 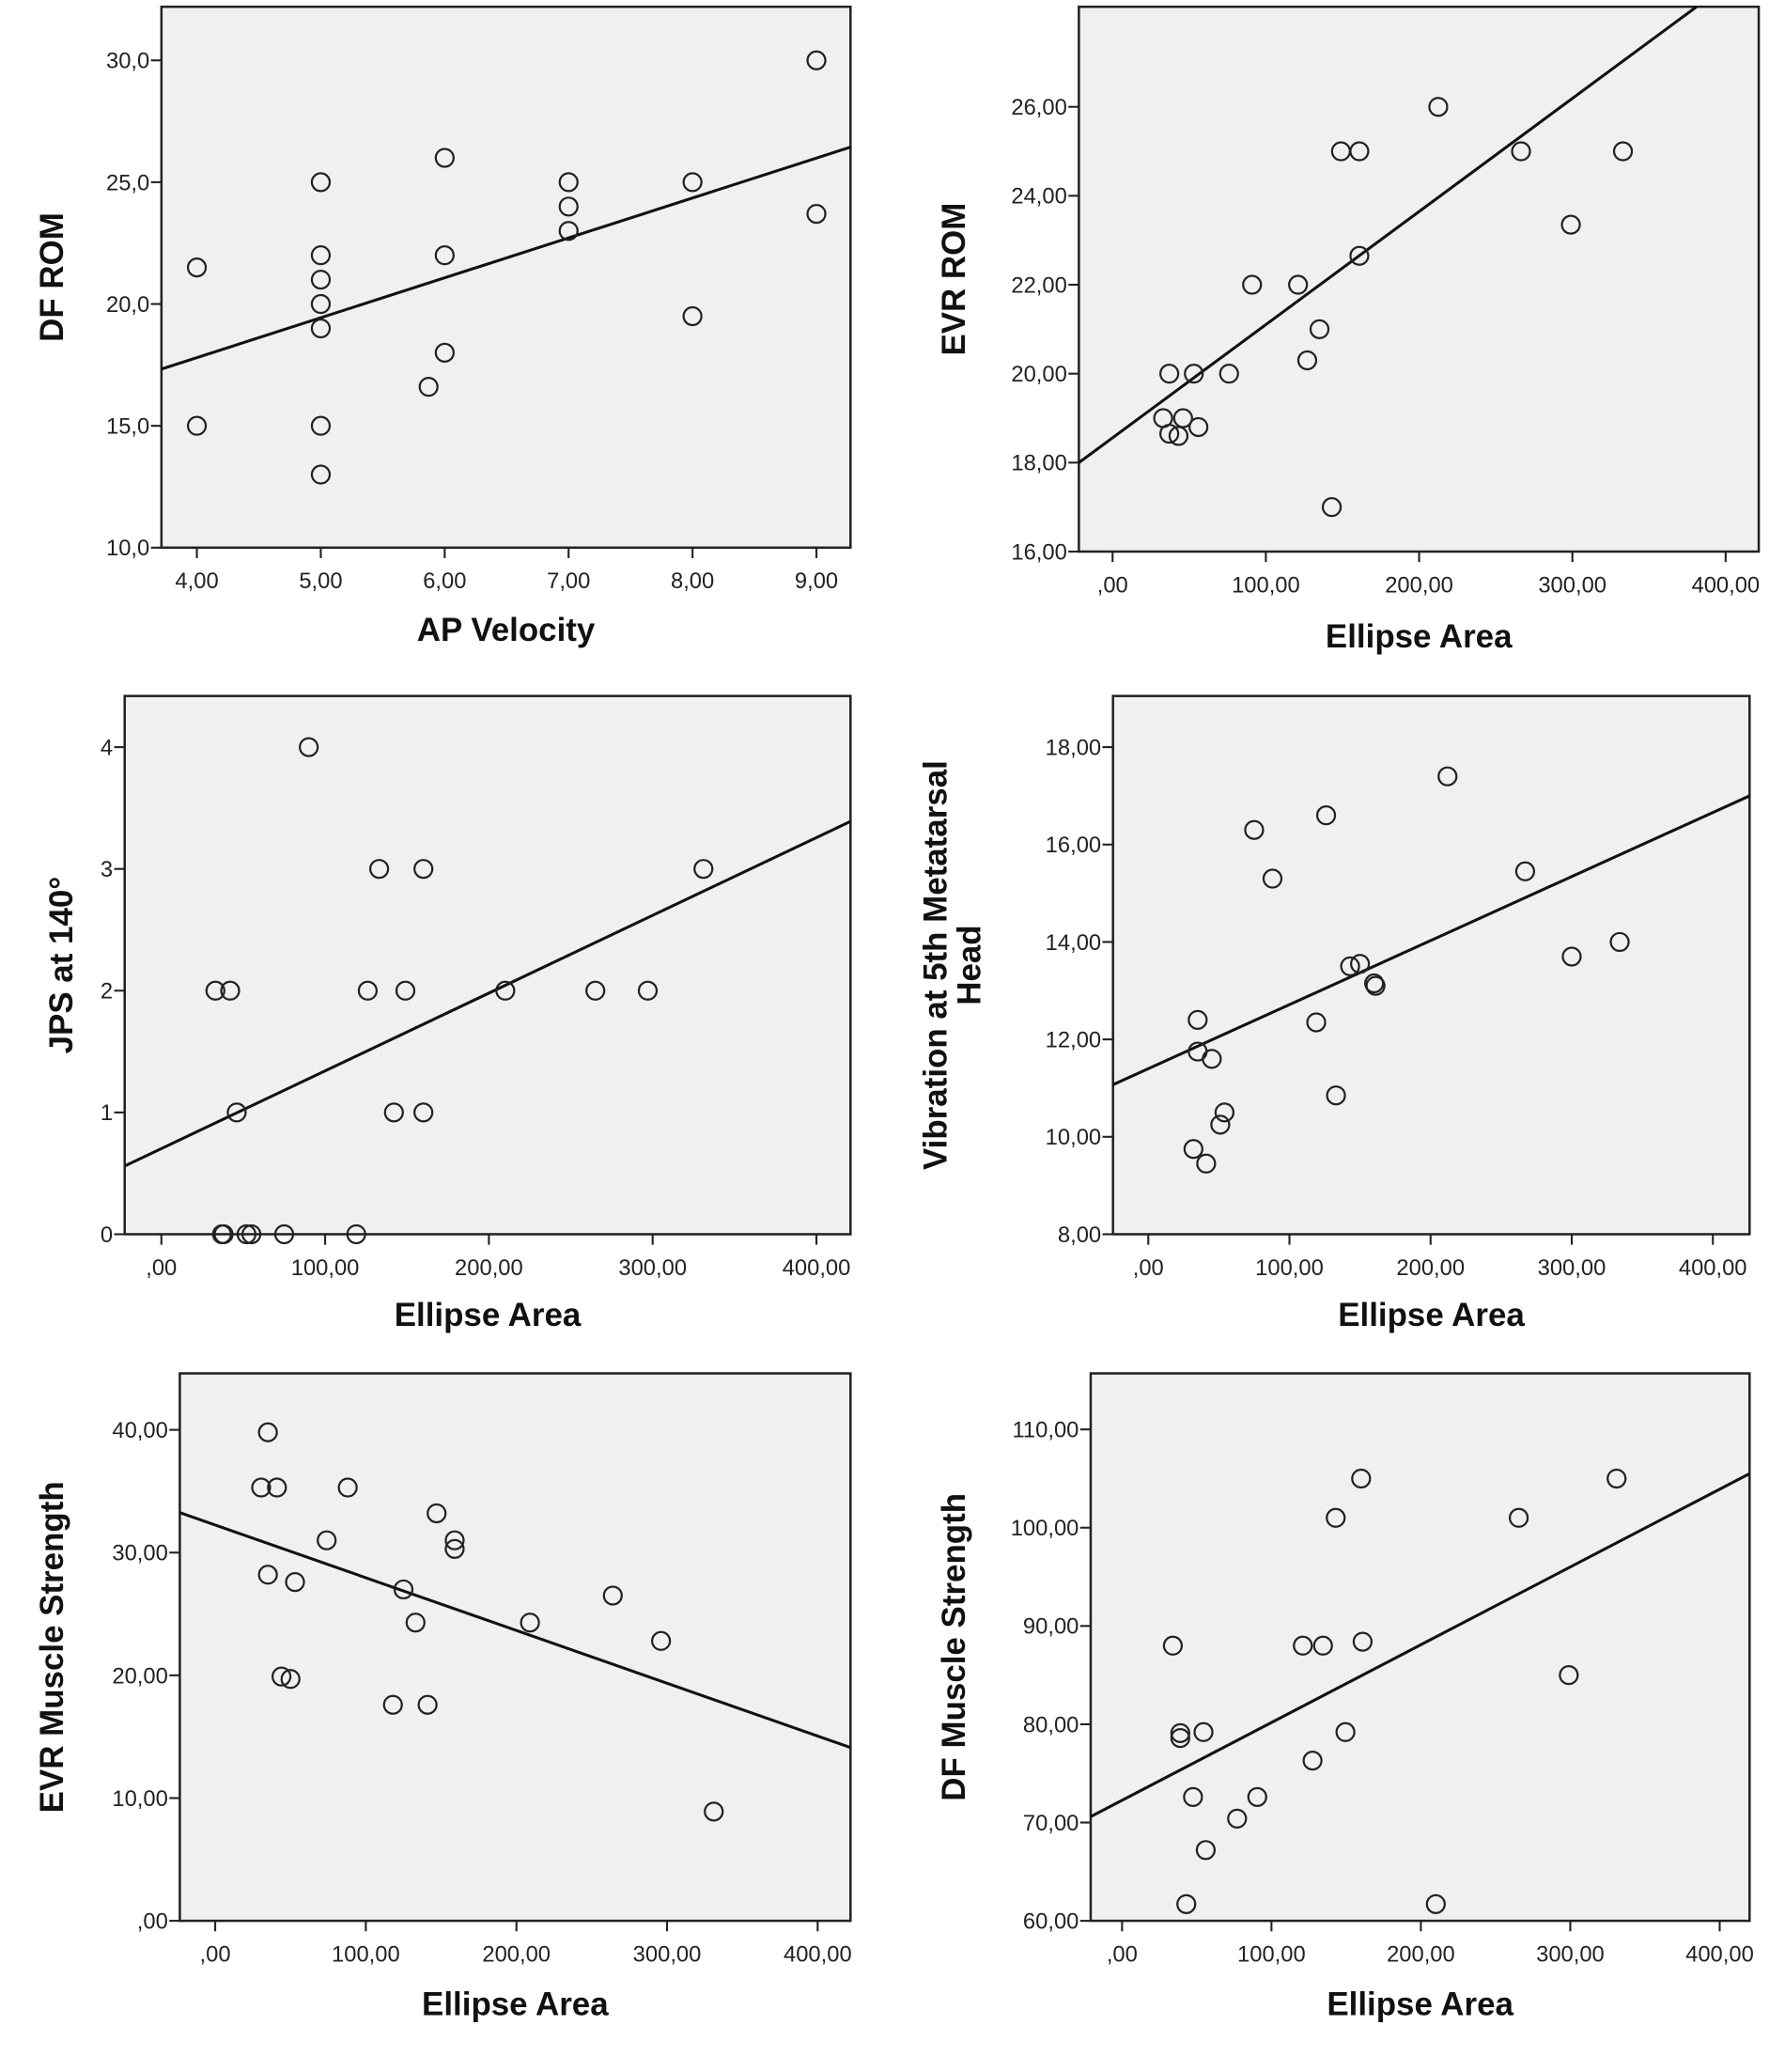 What do you see at coordinates (1038, 463) in the screenshot?
I see `y-tick-label: 18,00` at bounding box center [1038, 463].